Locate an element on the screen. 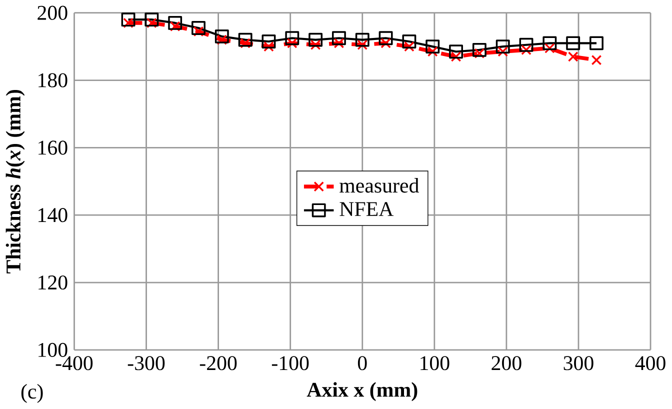 This screenshot has width=672, height=409. x-tick-label: 100 is located at coordinates (435, 363).